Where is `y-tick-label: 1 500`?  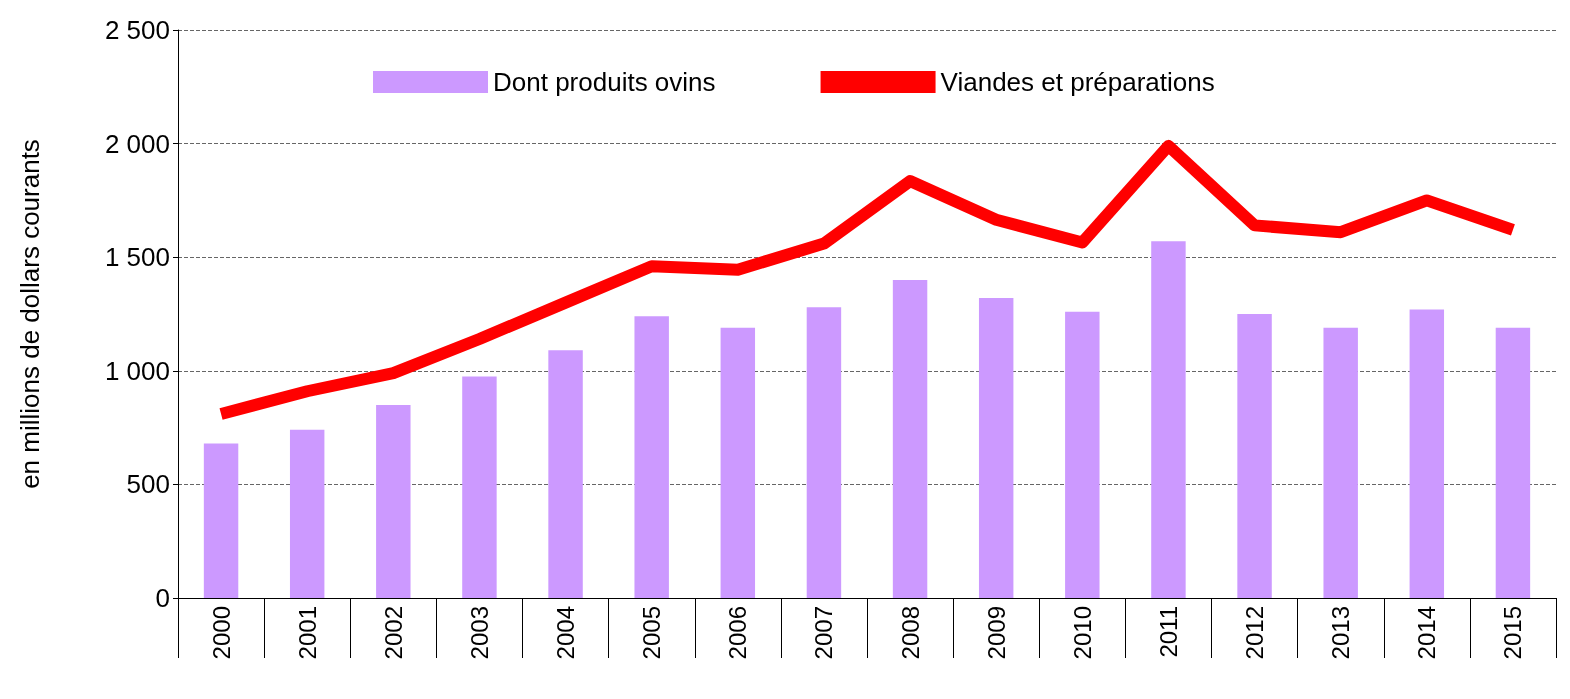
y-tick-label: 1 500 is located at coordinates (137, 257).